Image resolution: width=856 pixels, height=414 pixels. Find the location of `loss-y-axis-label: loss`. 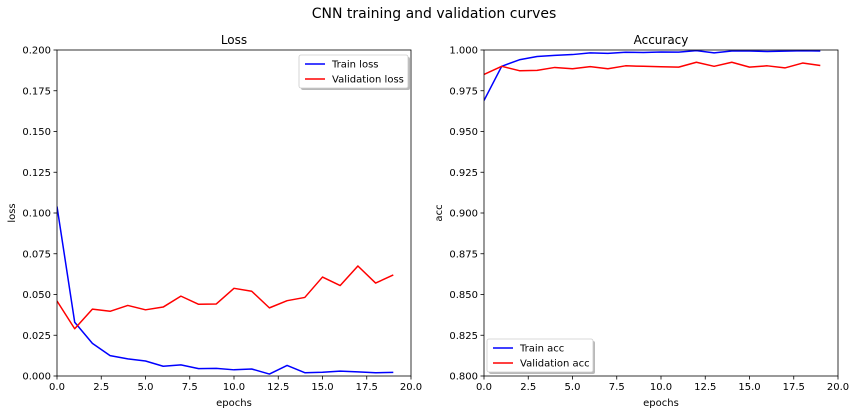

loss-y-axis-label: loss is located at coordinates (12, 212).